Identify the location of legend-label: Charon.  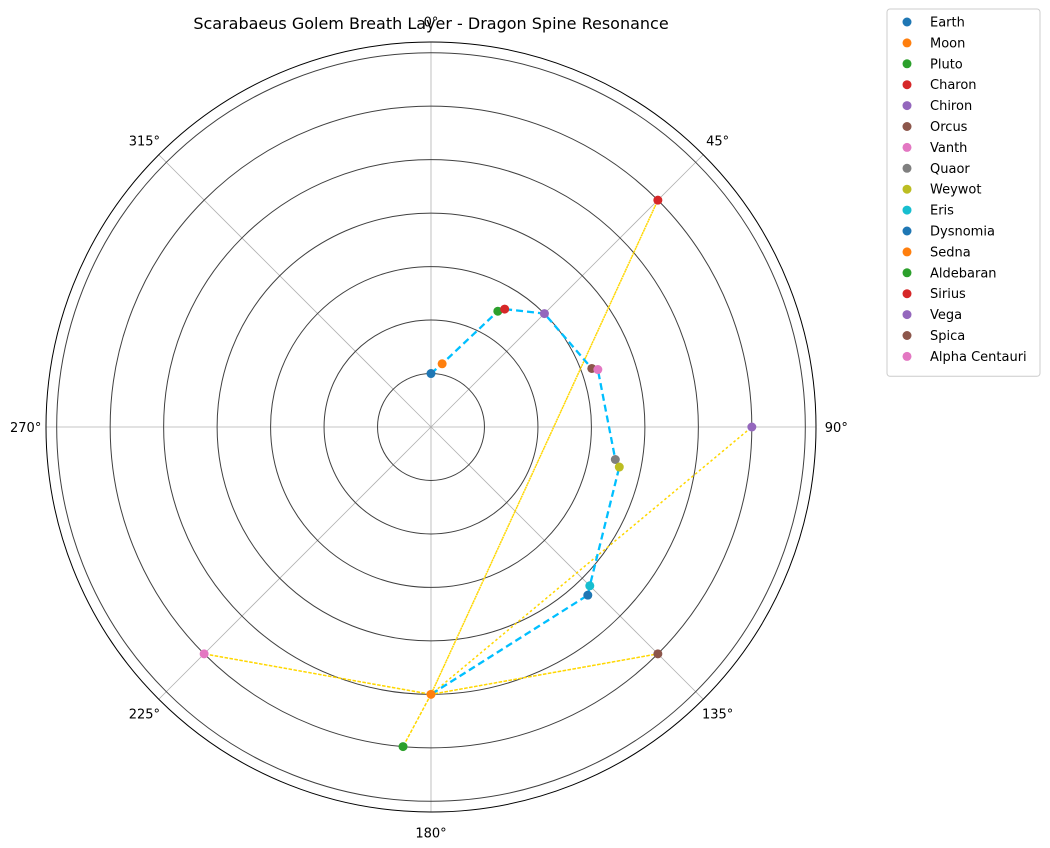
(953, 85).